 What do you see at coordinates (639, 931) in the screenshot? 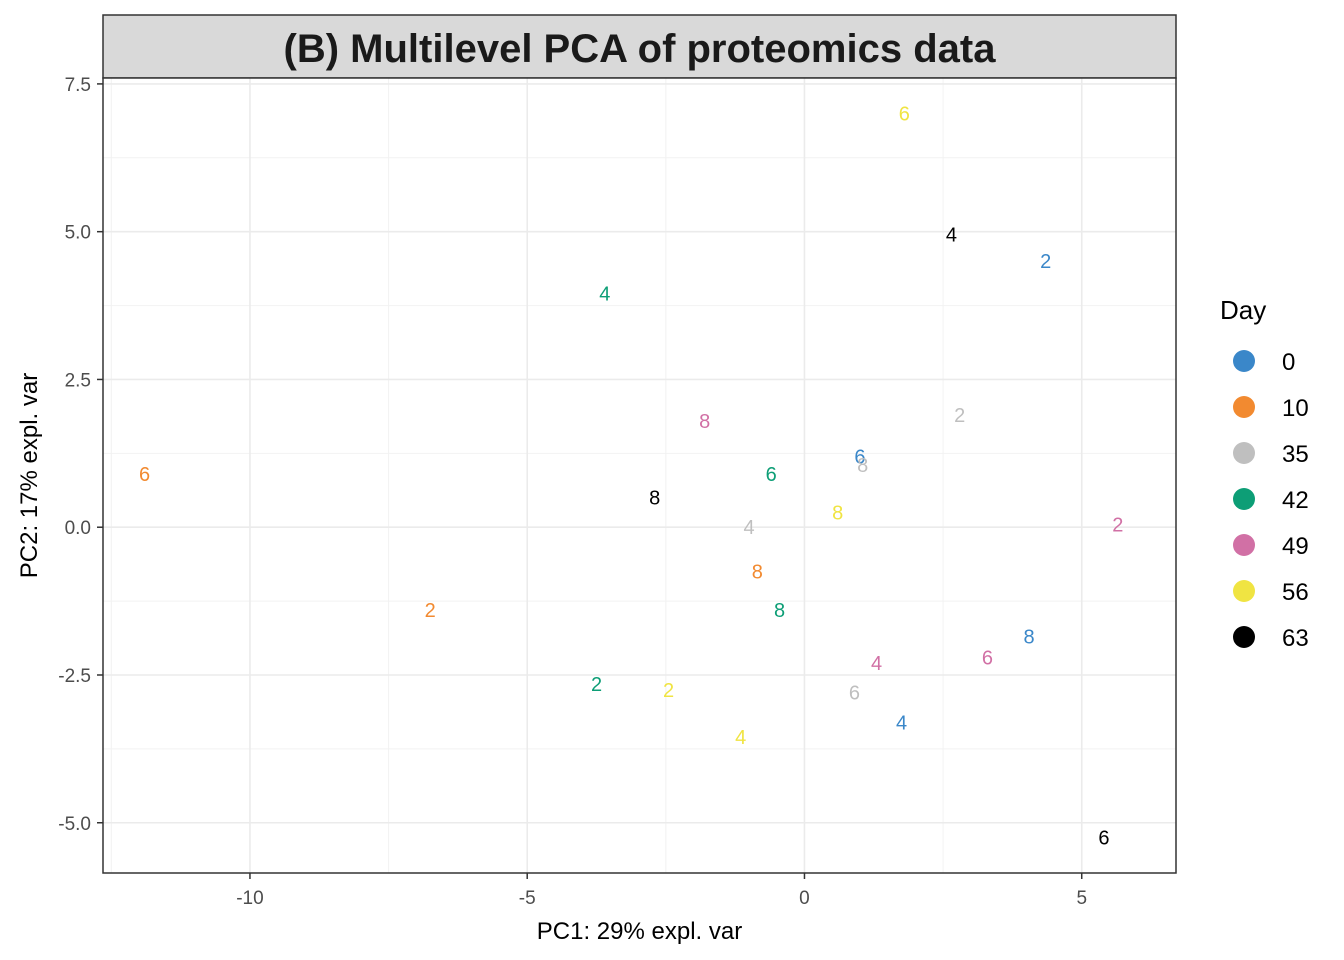
I see `x-axis-title: PC1: 29% expl. var` at bounding box center [639, 931].